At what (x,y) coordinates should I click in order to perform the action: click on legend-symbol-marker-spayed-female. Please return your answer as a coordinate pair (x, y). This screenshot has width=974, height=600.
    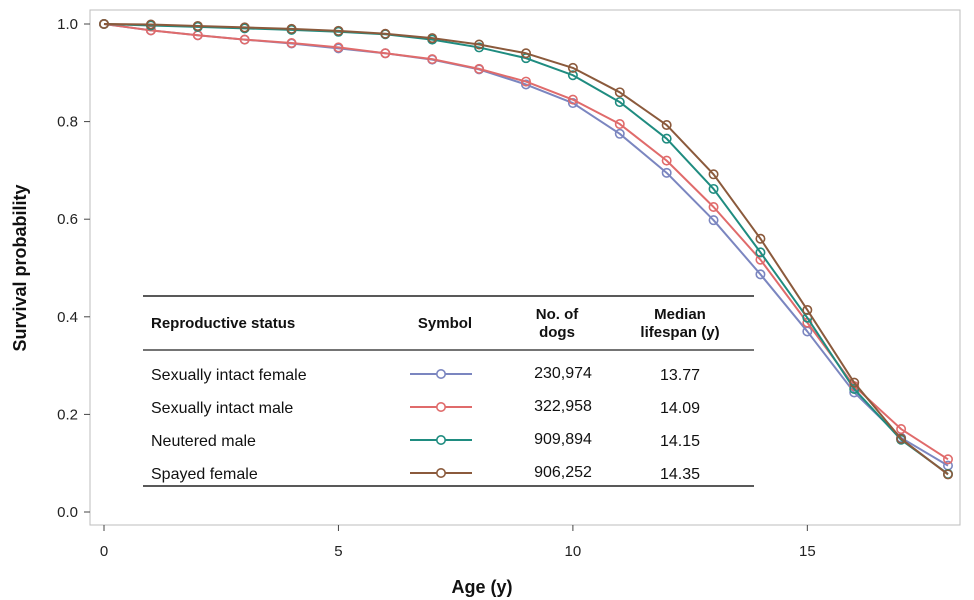
    Looking at the image, I should click on (440, 472).